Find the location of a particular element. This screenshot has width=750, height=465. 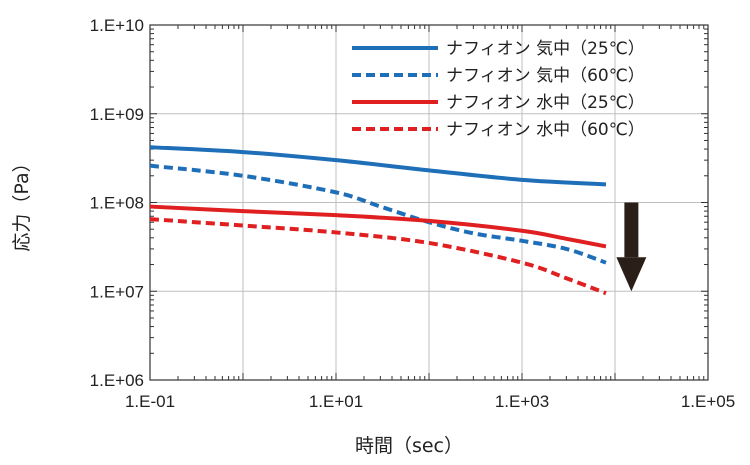

trend-arrow is located at coordinates (631, 247).